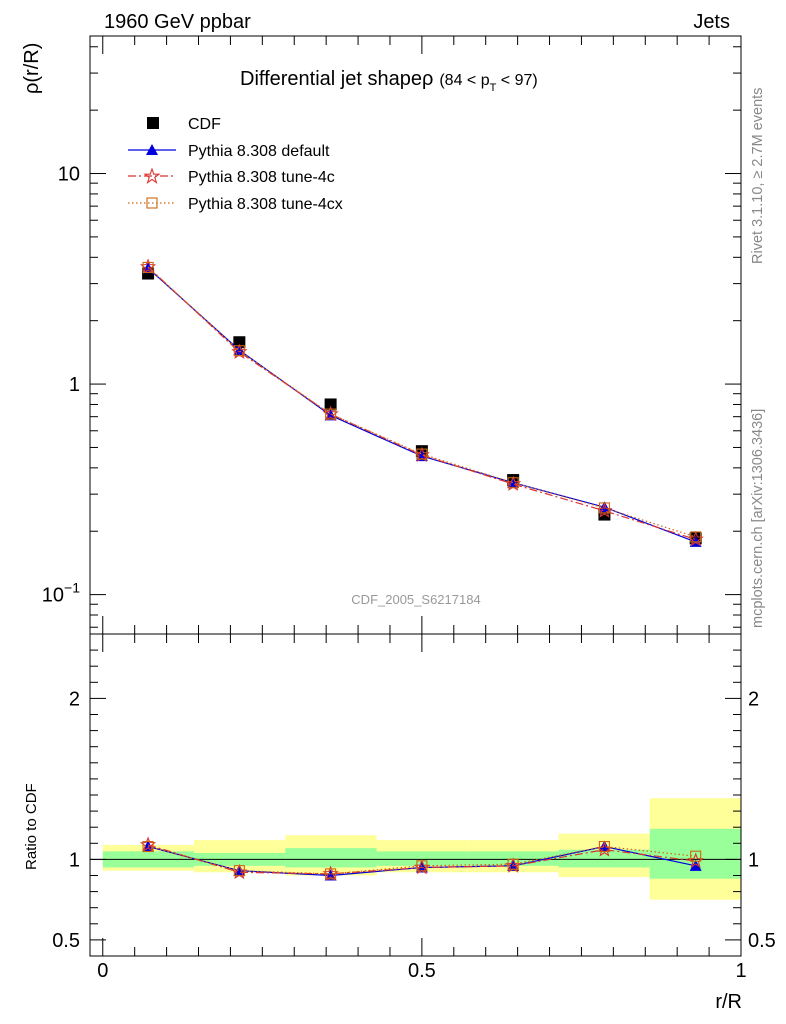 Image resolution: width=786 pixels, height=1024 pixels. I want to click on y-tick-label: 10, so click(69, 175).